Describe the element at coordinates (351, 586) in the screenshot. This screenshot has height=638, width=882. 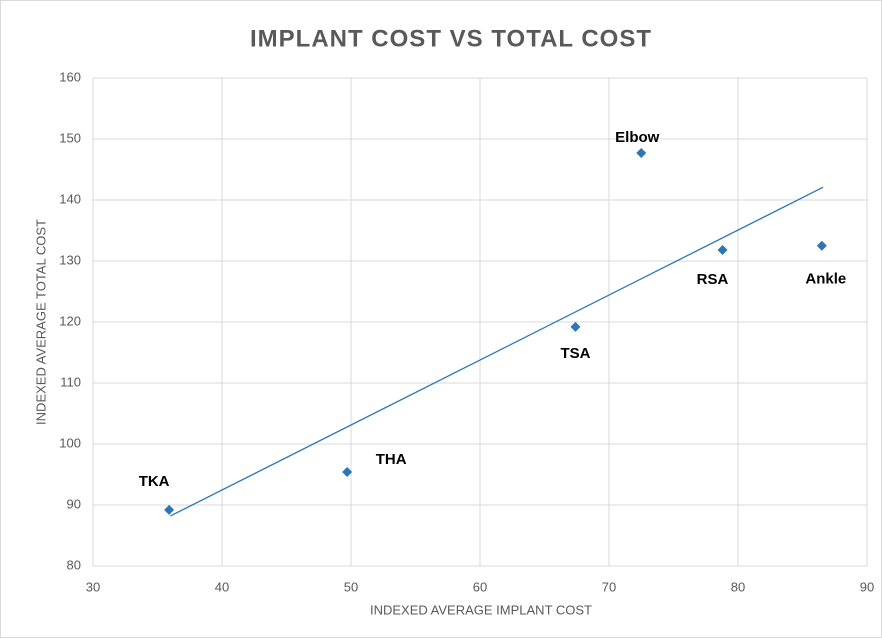
I see `x-tick-label: 50` at that location.